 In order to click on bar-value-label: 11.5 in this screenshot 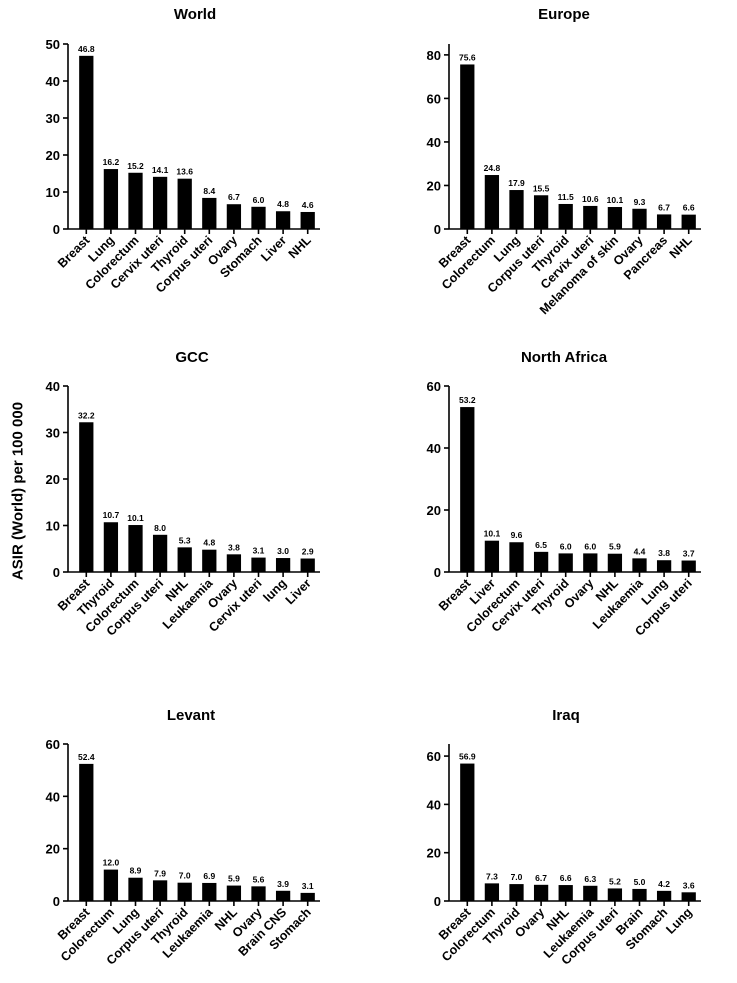, I will do `click(566, 197)`.